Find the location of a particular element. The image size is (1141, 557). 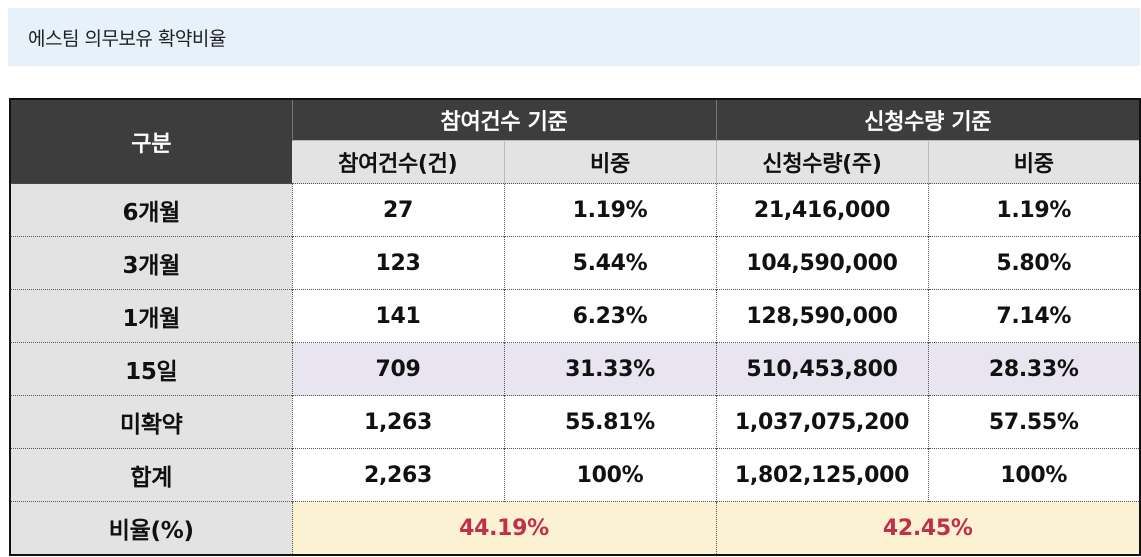

caption-title: 에스팀 의무보유 확약비율 is located at coordinates (127, 38).